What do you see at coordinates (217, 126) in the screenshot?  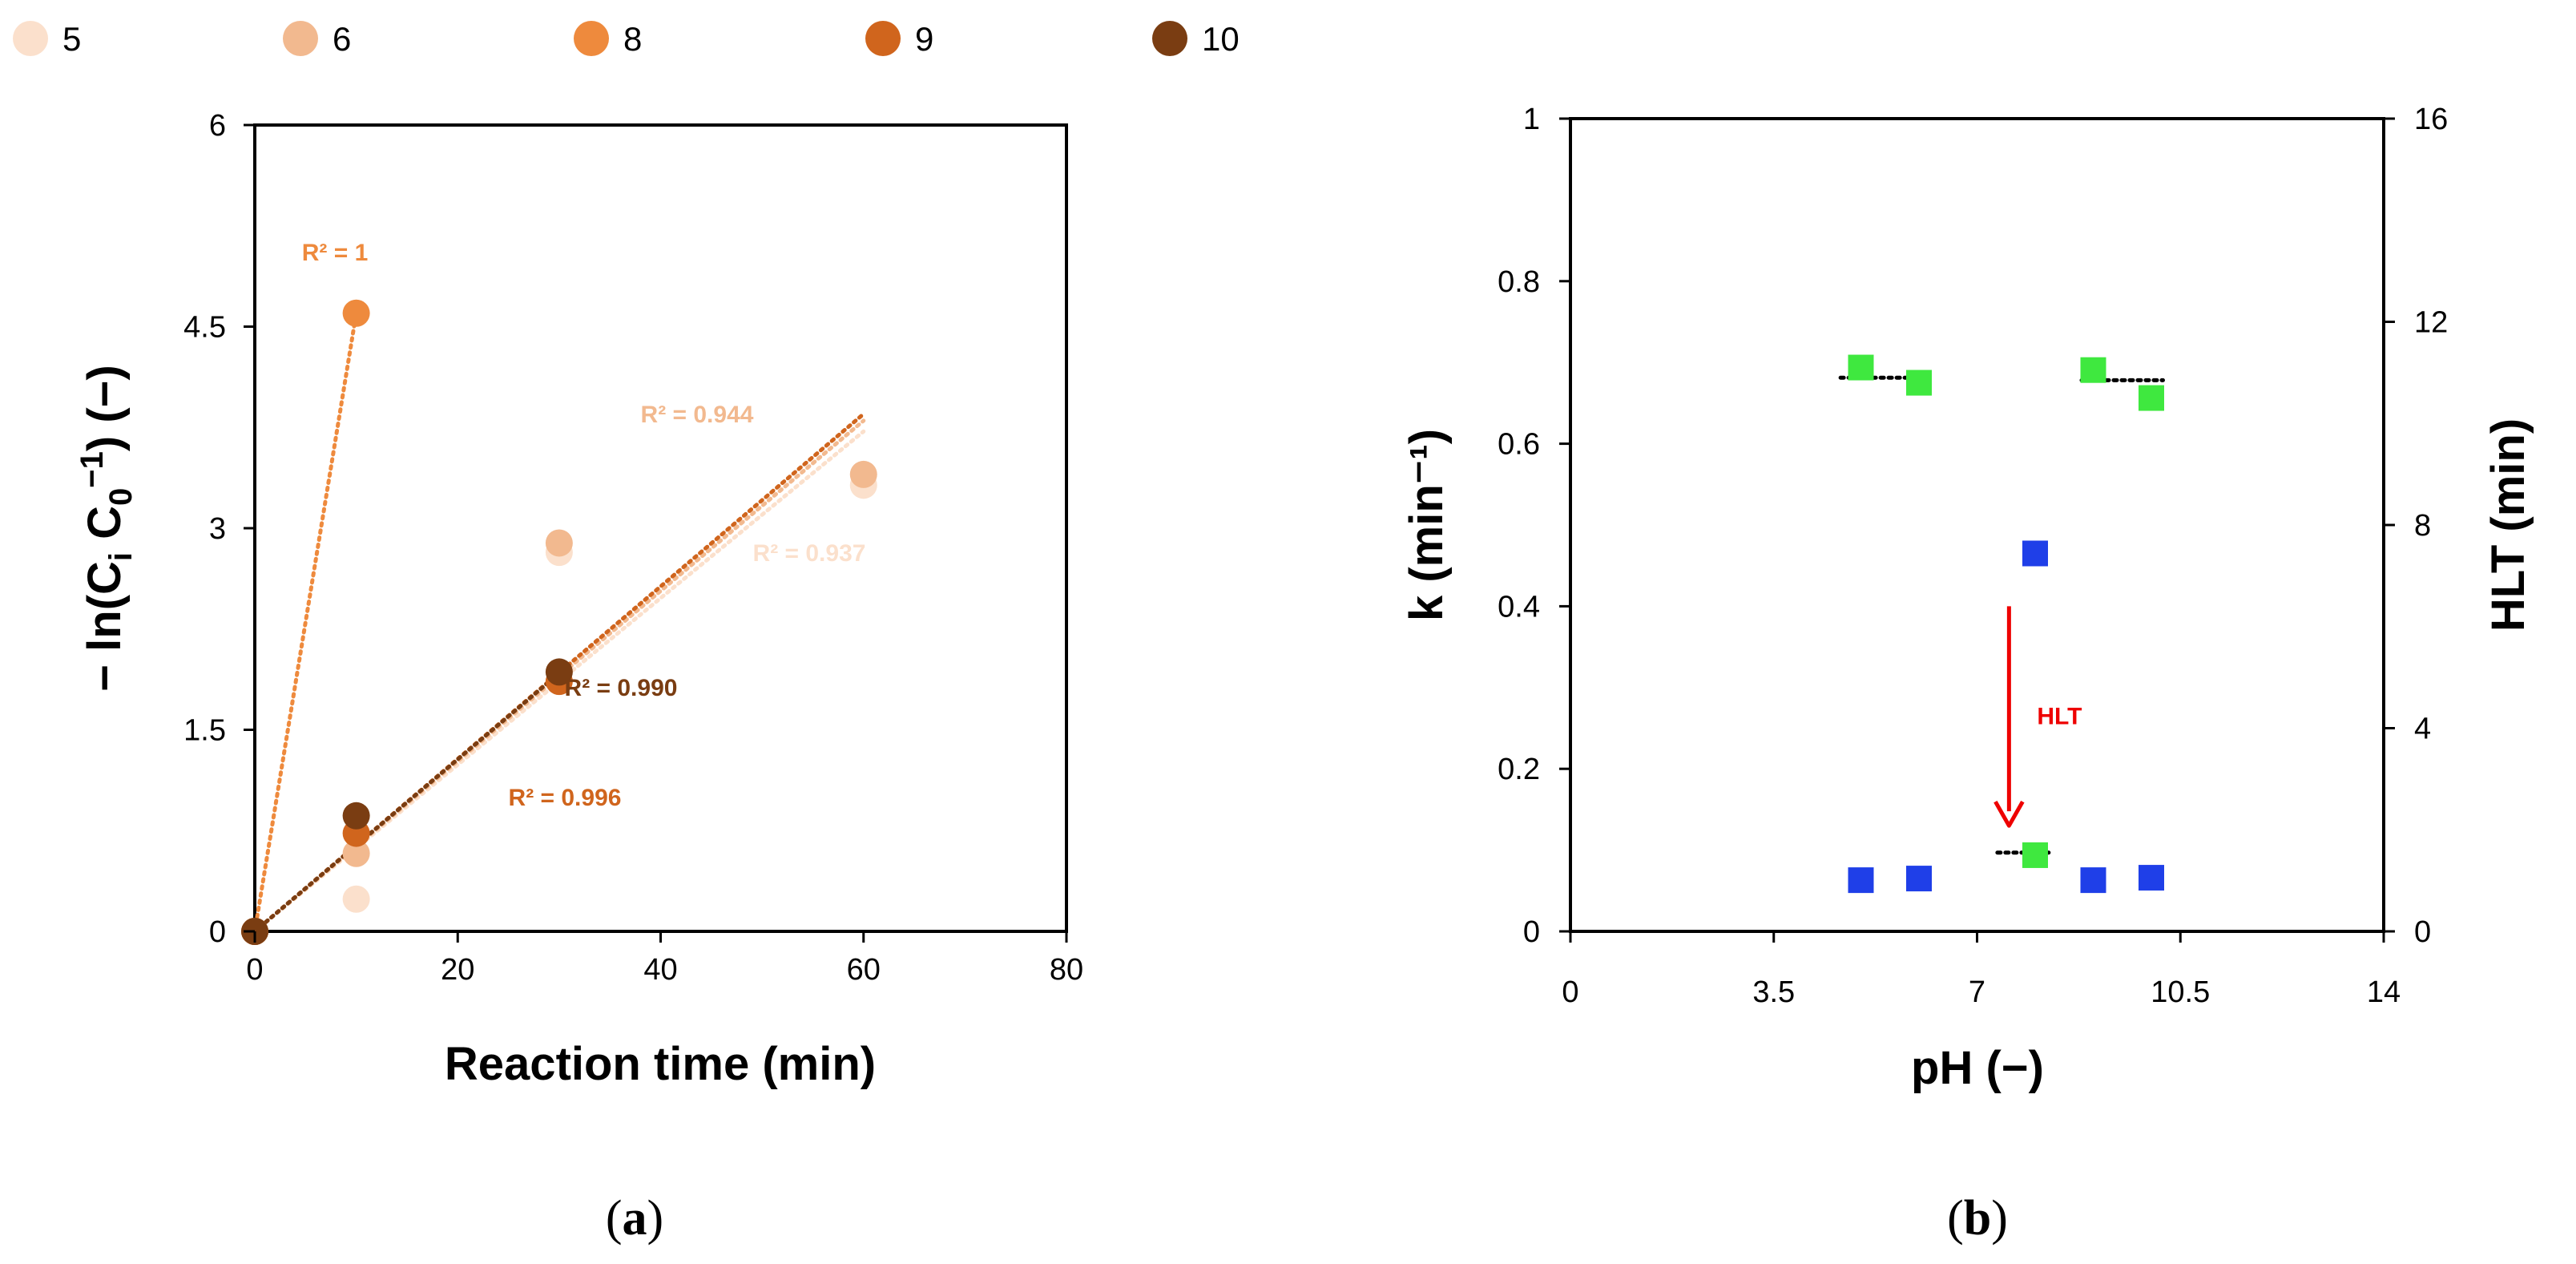 I see `y-tick-label: 6` at bounding box center [217, 126].